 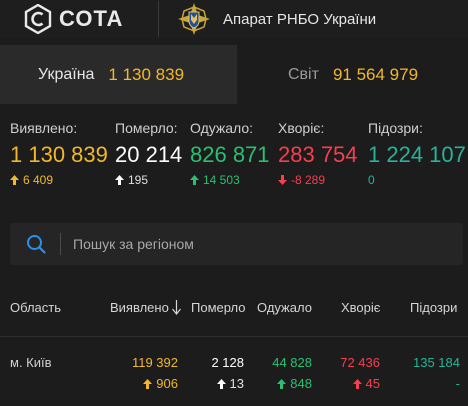 I want to click on tab-world-label: Світ, so click(x=303, y=74).